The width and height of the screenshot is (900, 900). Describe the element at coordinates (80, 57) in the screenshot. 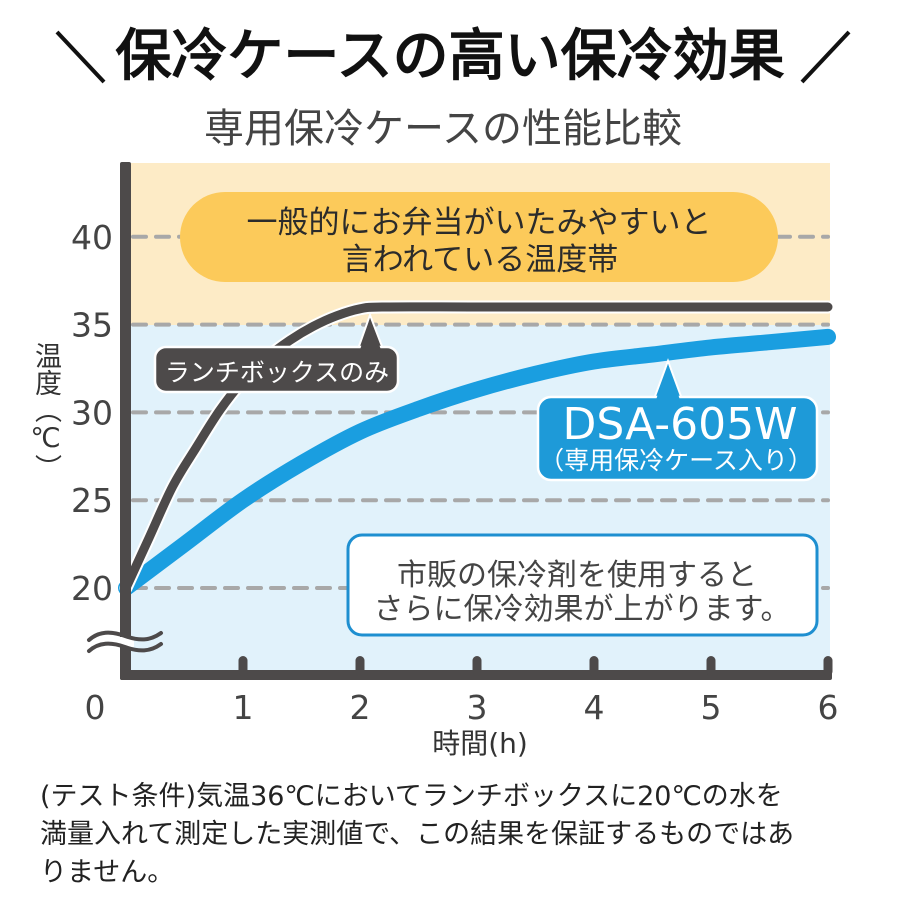

I see `backslash-decoration` at that location.